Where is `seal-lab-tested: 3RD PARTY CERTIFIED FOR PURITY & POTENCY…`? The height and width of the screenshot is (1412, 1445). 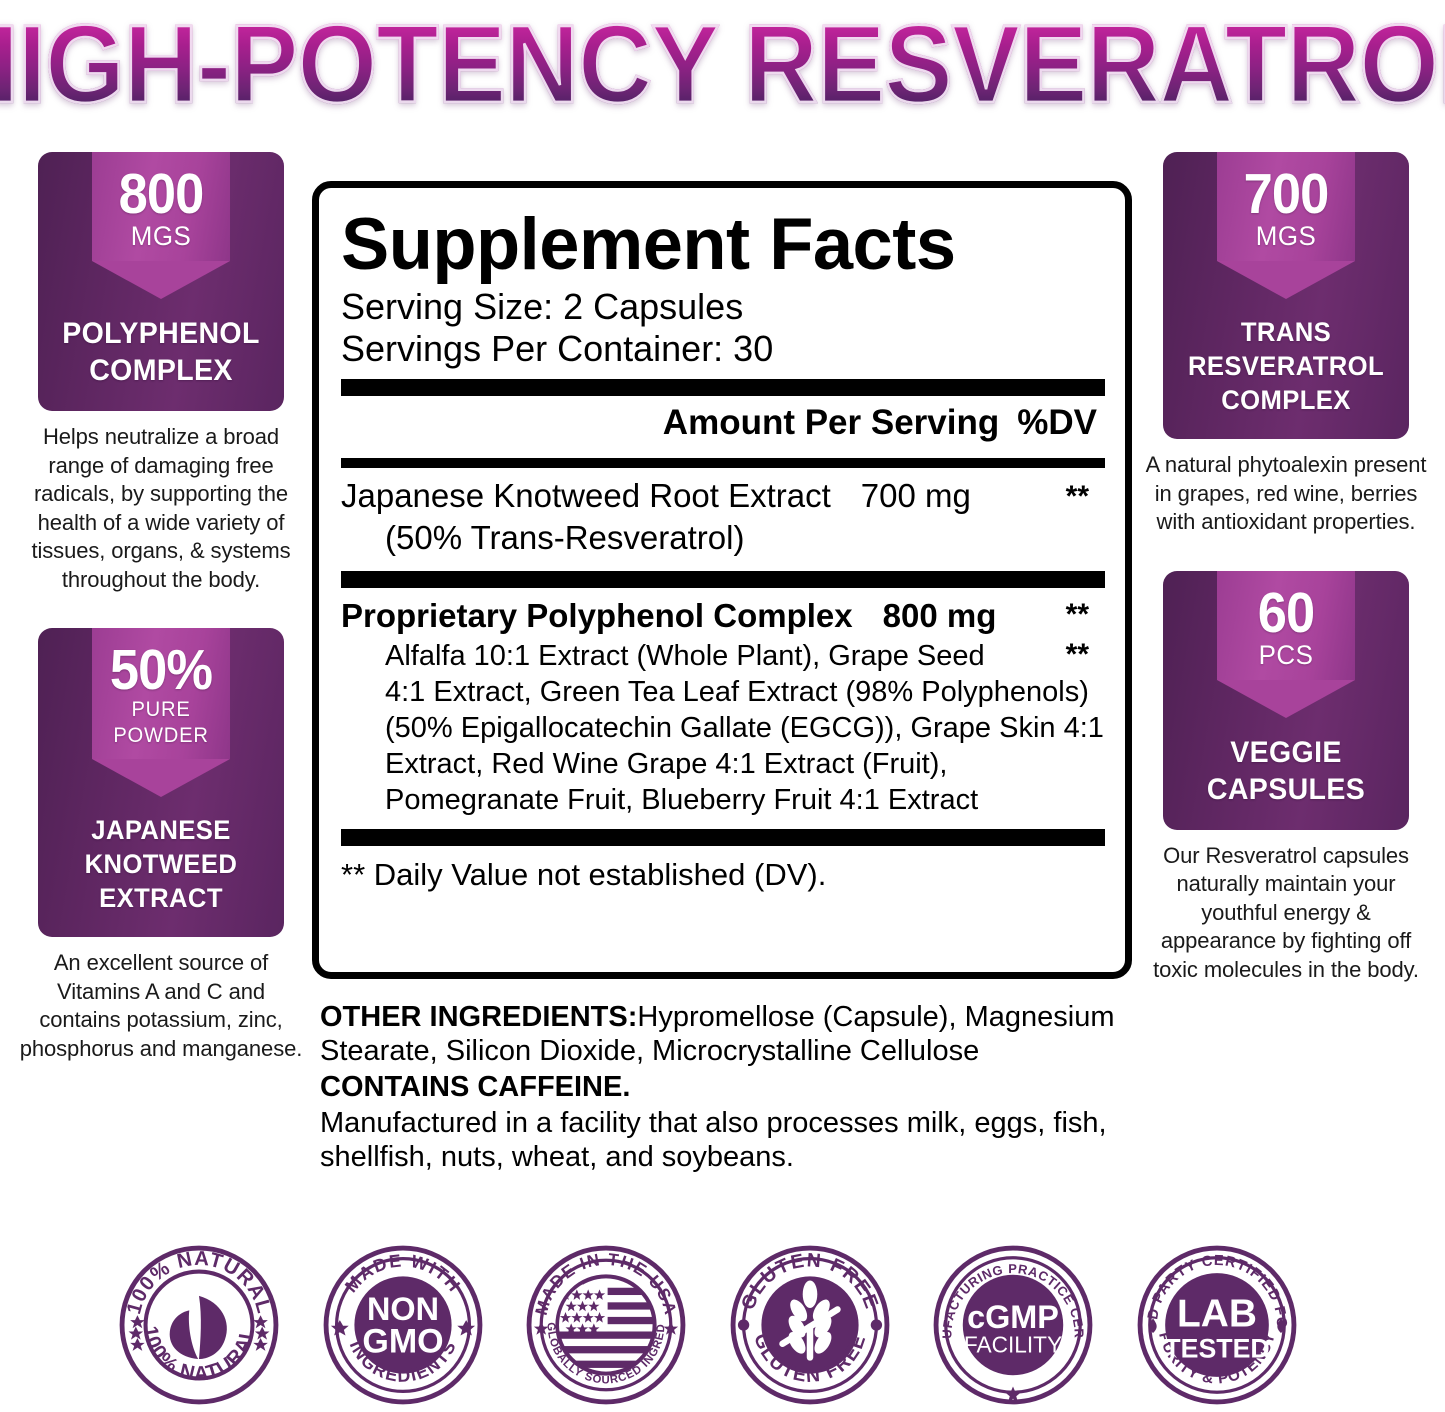 seal-lab-tested: 3RD PARTY CERTIFIED FOR PURITY & POTENCY… is located at coordinates (1217, 1325).